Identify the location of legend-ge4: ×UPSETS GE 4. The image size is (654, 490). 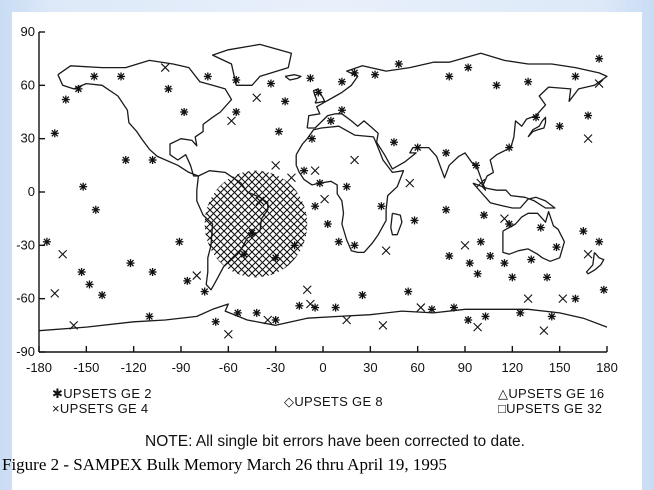
(100, 408).